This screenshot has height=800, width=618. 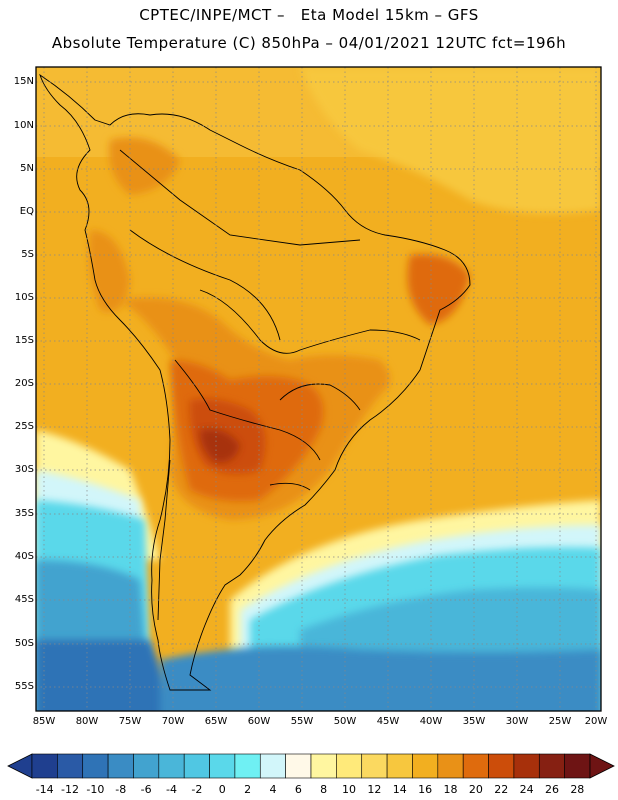 What do you see at coordinates (70, 789) in the screenshot?
I see `colorbar-label: -12` at bounding box center [70, 789].